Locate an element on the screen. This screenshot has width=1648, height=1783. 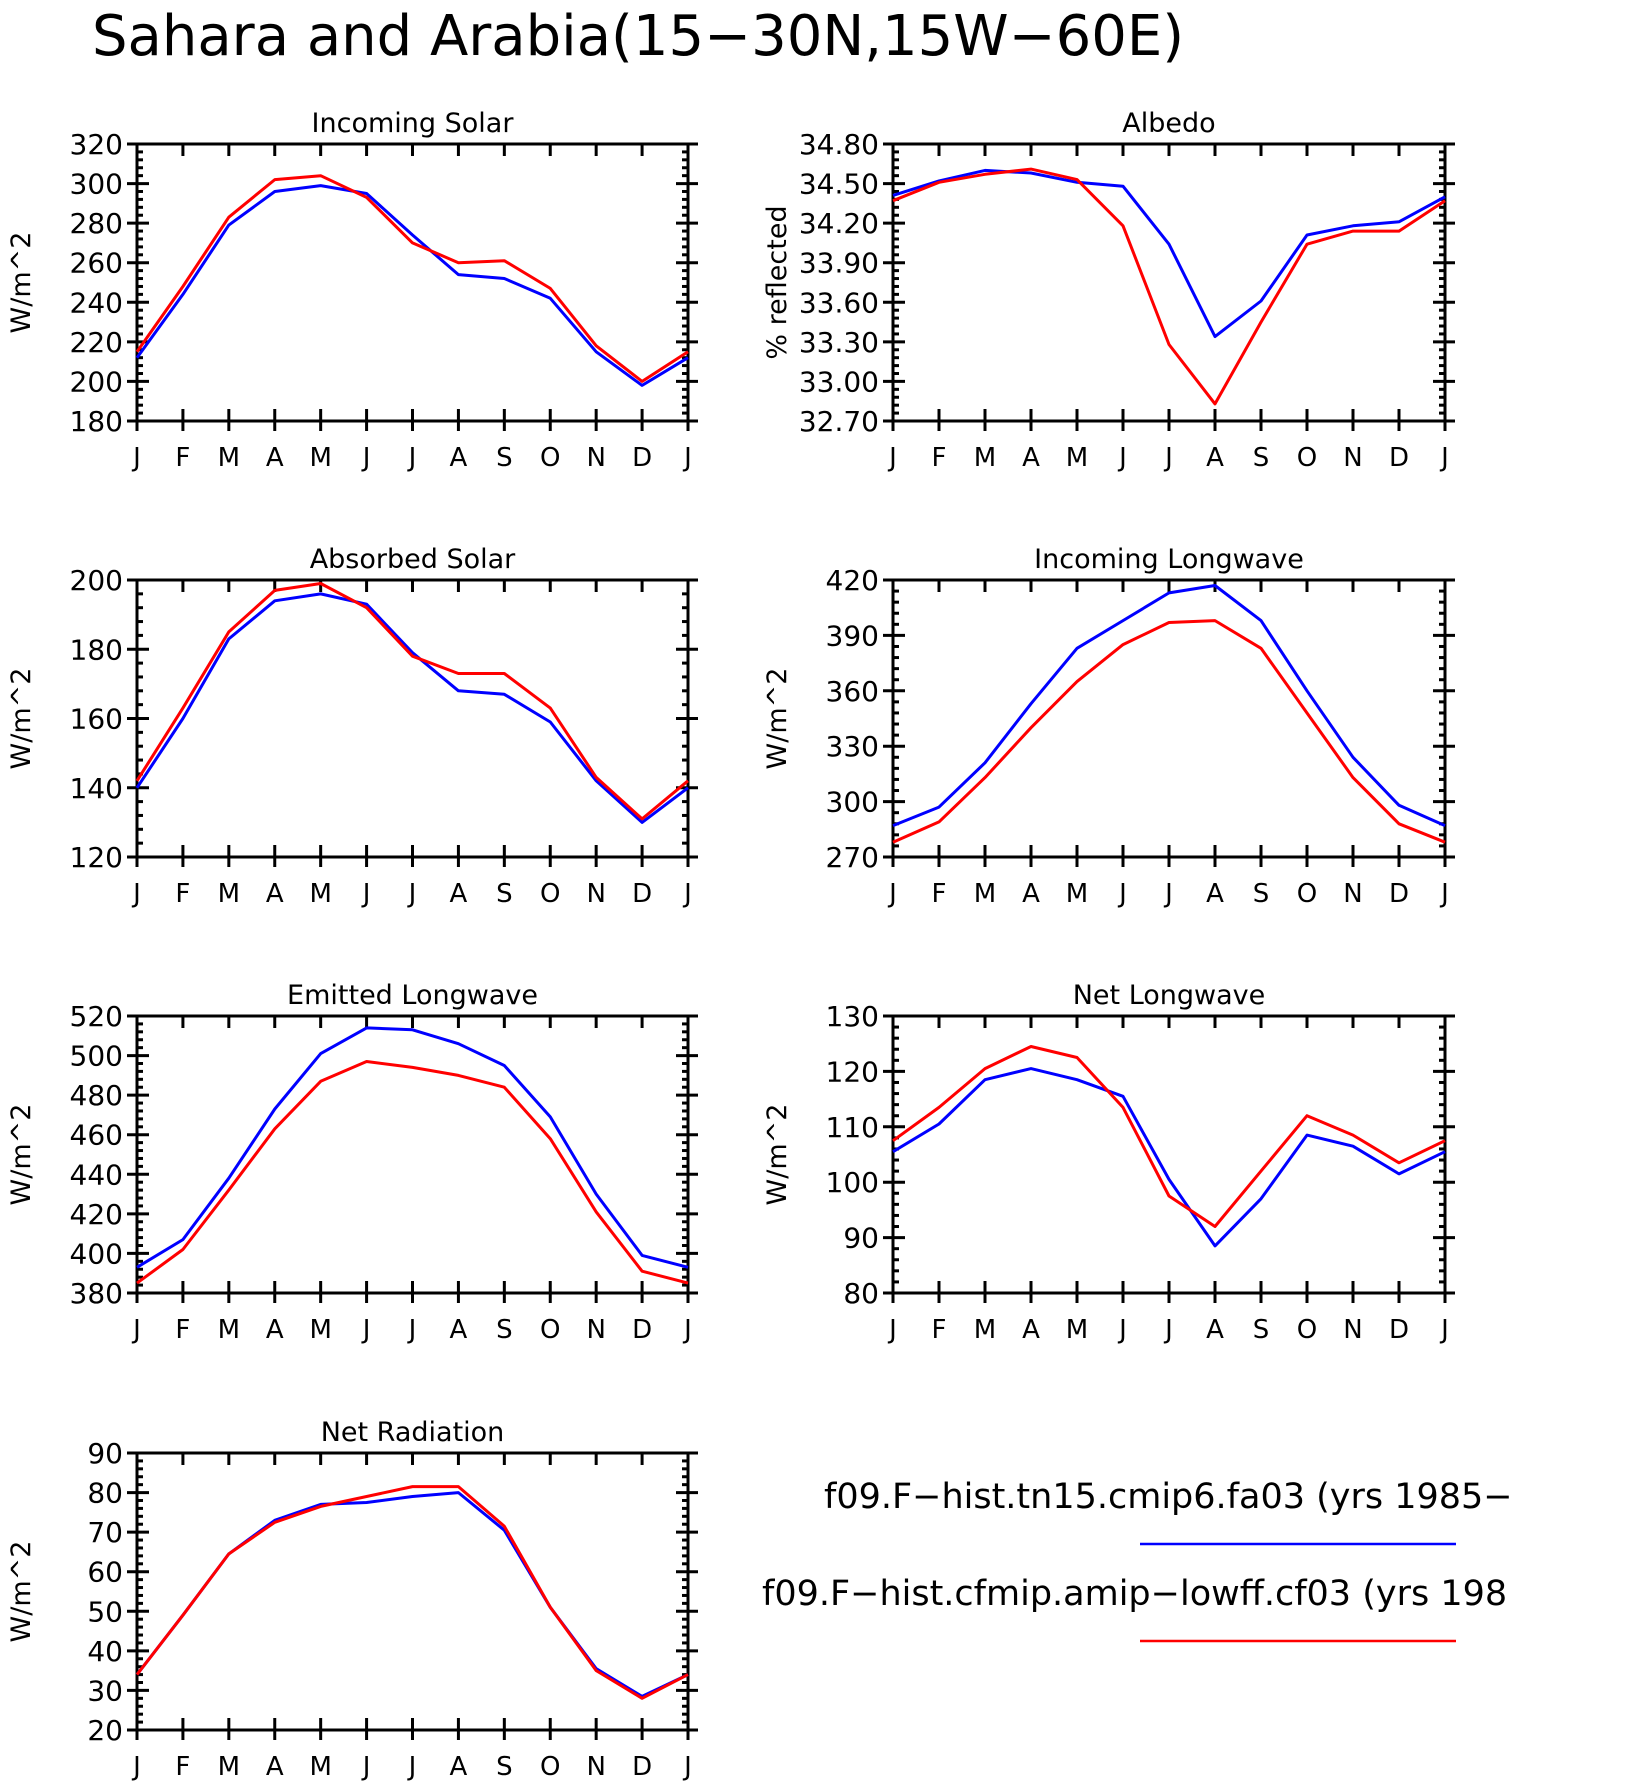
incoming-longwave-ytick-label: 300 is located at coordinates (852, 802).